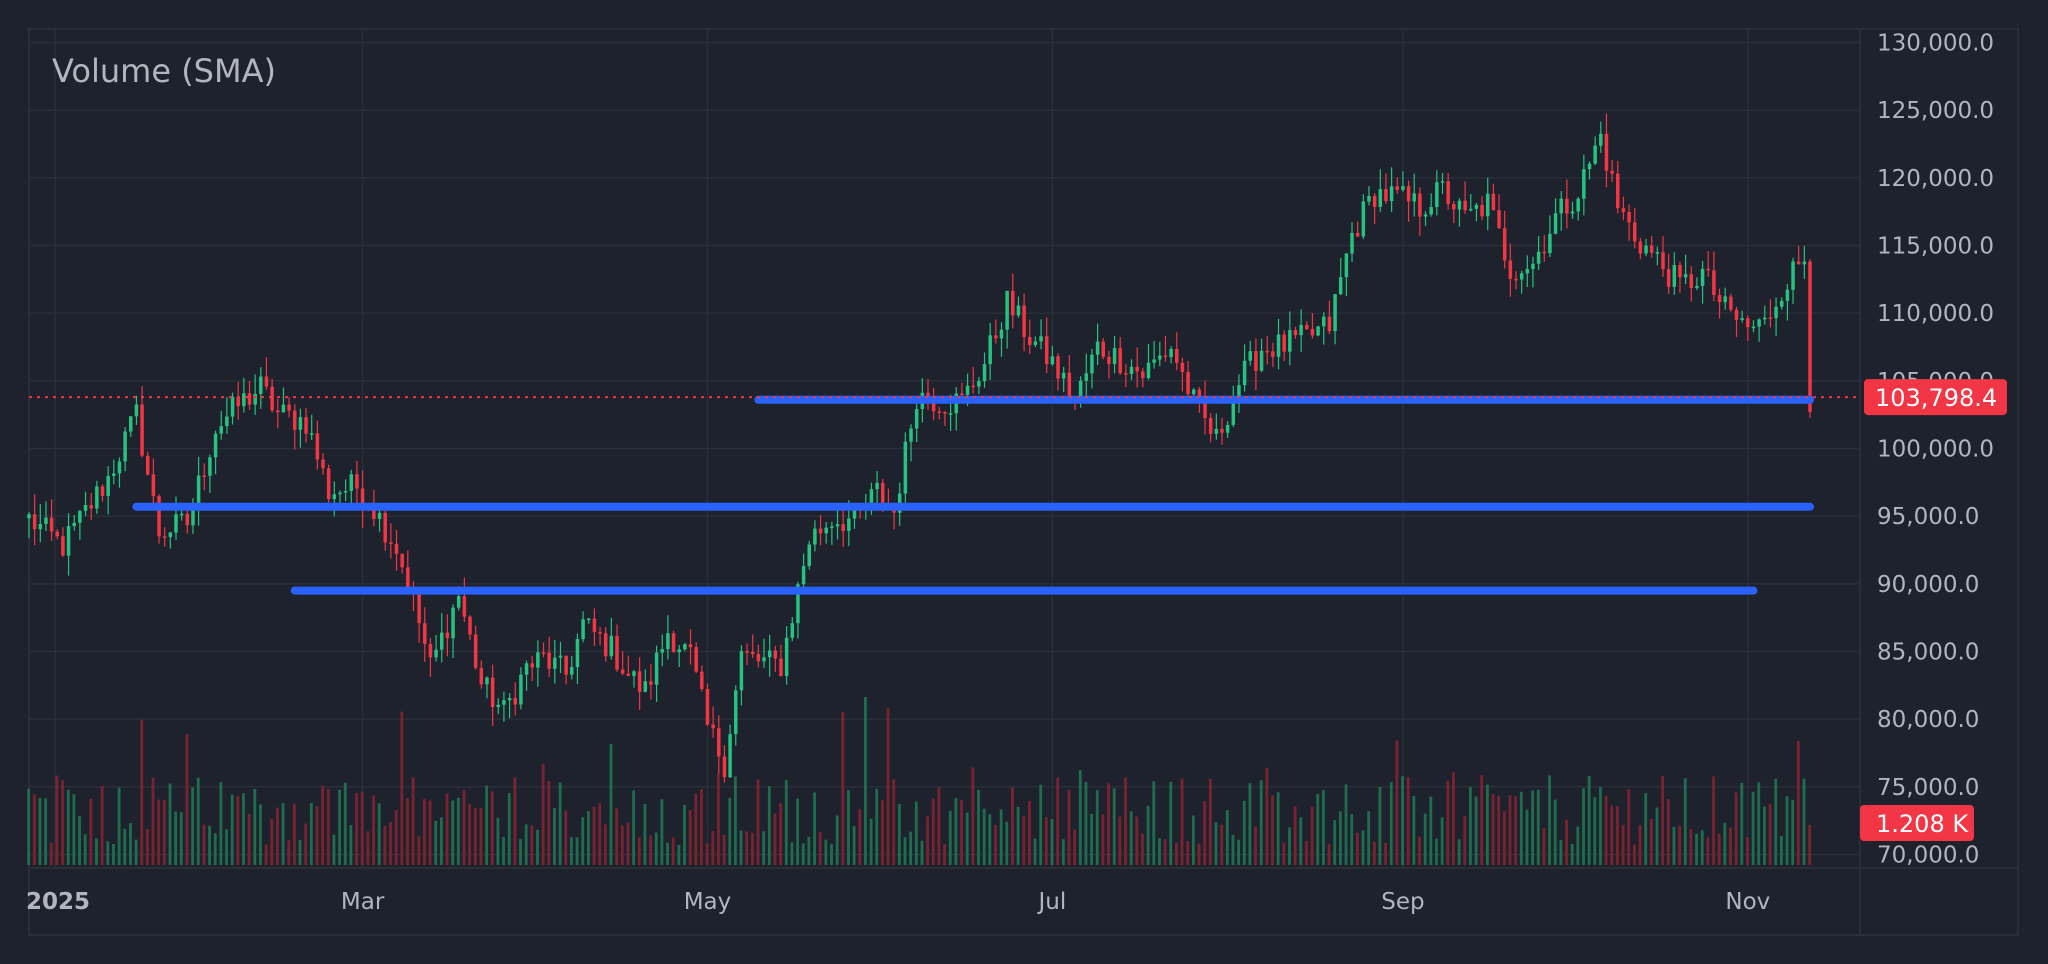 The width and height of the screenshot is (2048, 964). Describe the element at coordinates (1935, 44) in the screenshot. I see `price-tick-label: 130,000.0` at that location.